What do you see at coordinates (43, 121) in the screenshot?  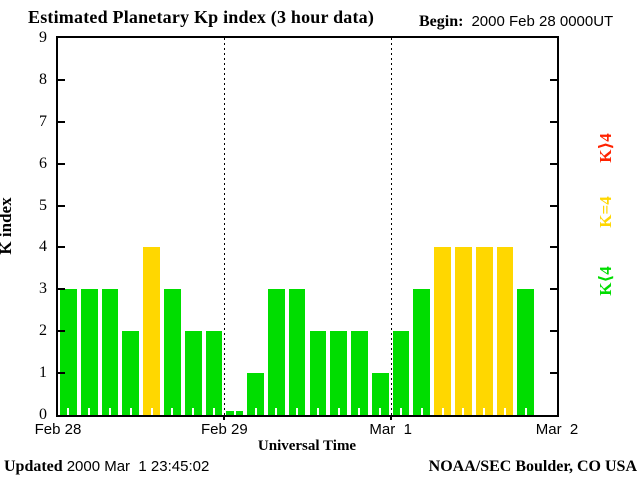 I see `y-tick-label: 7` at bounding box center [43, 121].